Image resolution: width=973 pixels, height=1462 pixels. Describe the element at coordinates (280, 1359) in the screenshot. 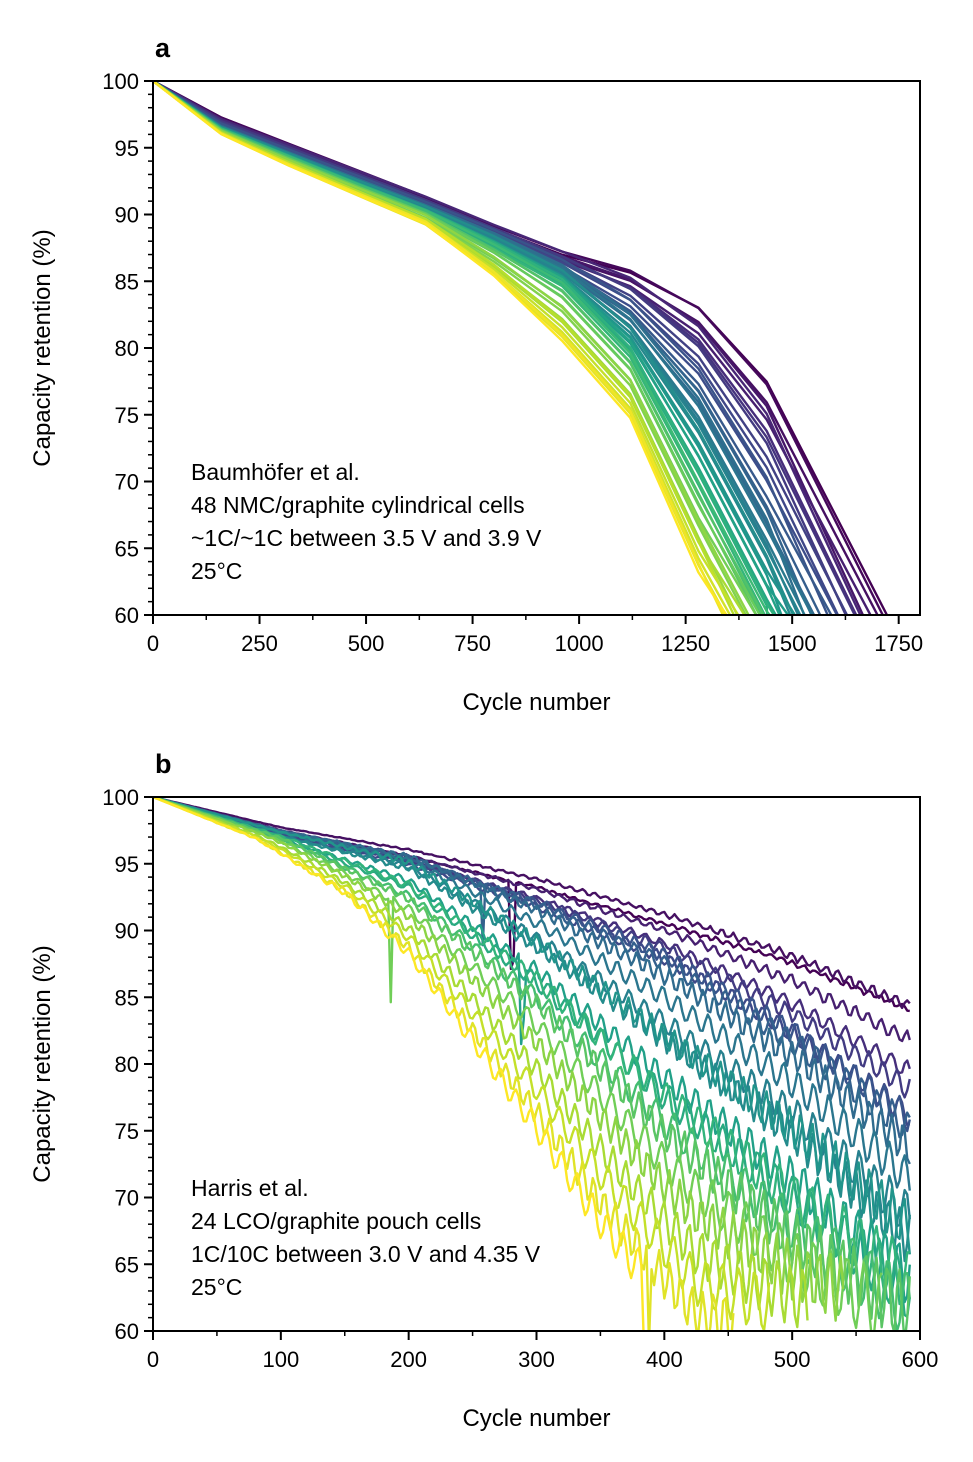

I see `panel-b-x-tick-label: 100` at that location.